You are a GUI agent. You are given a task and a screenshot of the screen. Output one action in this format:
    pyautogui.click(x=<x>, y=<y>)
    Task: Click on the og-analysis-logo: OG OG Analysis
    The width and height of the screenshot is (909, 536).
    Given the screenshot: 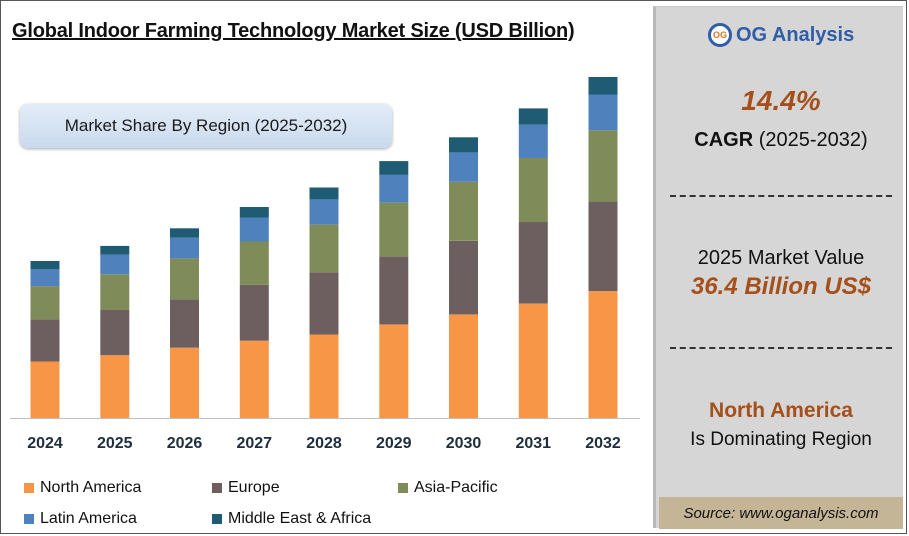 What is the action you would take?
    pyautogui.click(x=781, y=35)
    